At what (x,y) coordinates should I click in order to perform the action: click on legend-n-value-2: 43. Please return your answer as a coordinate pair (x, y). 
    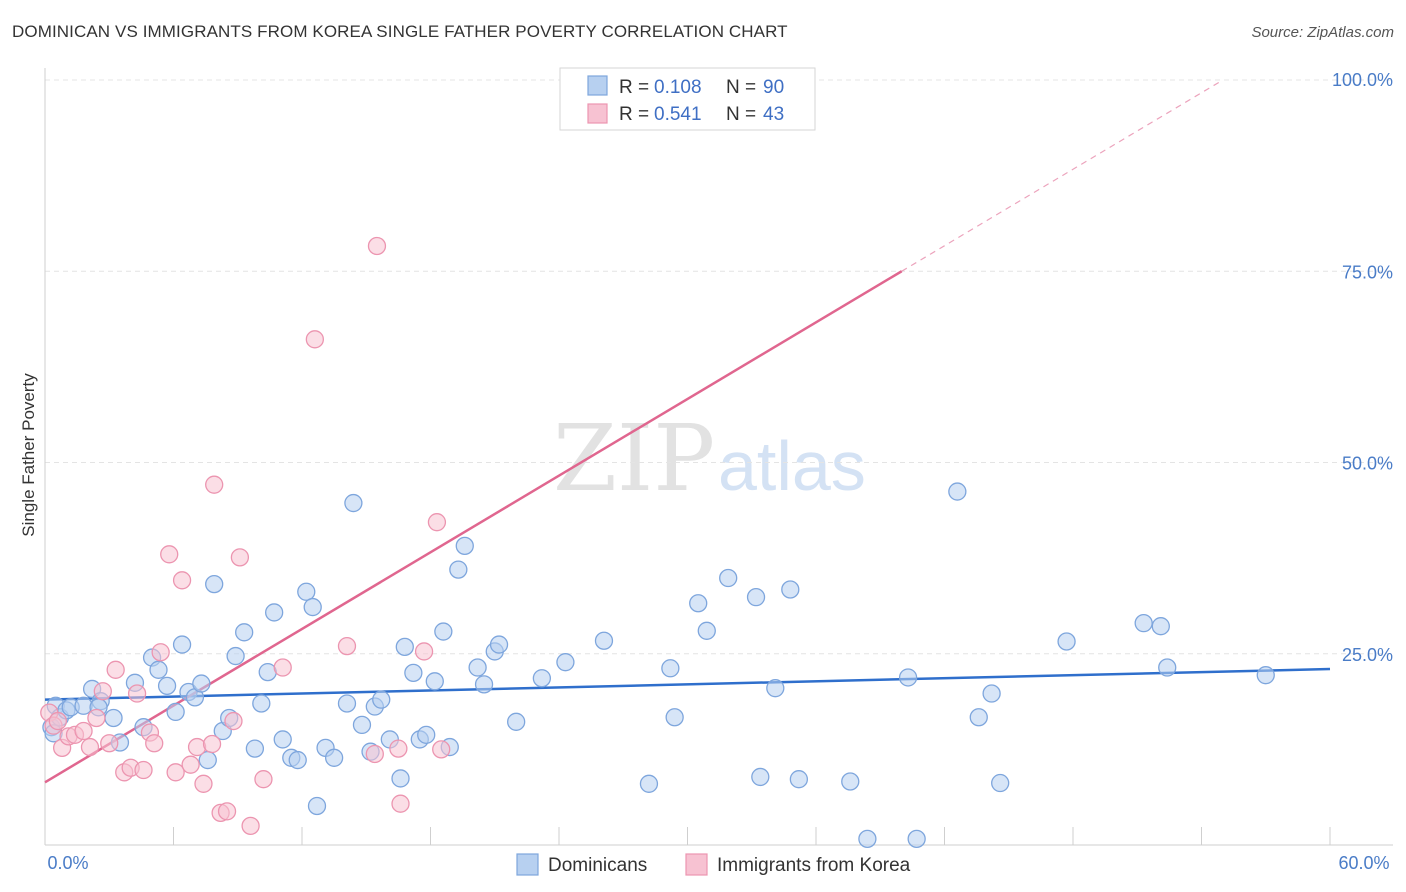
    Looking at the image, I should click on (773, 114).